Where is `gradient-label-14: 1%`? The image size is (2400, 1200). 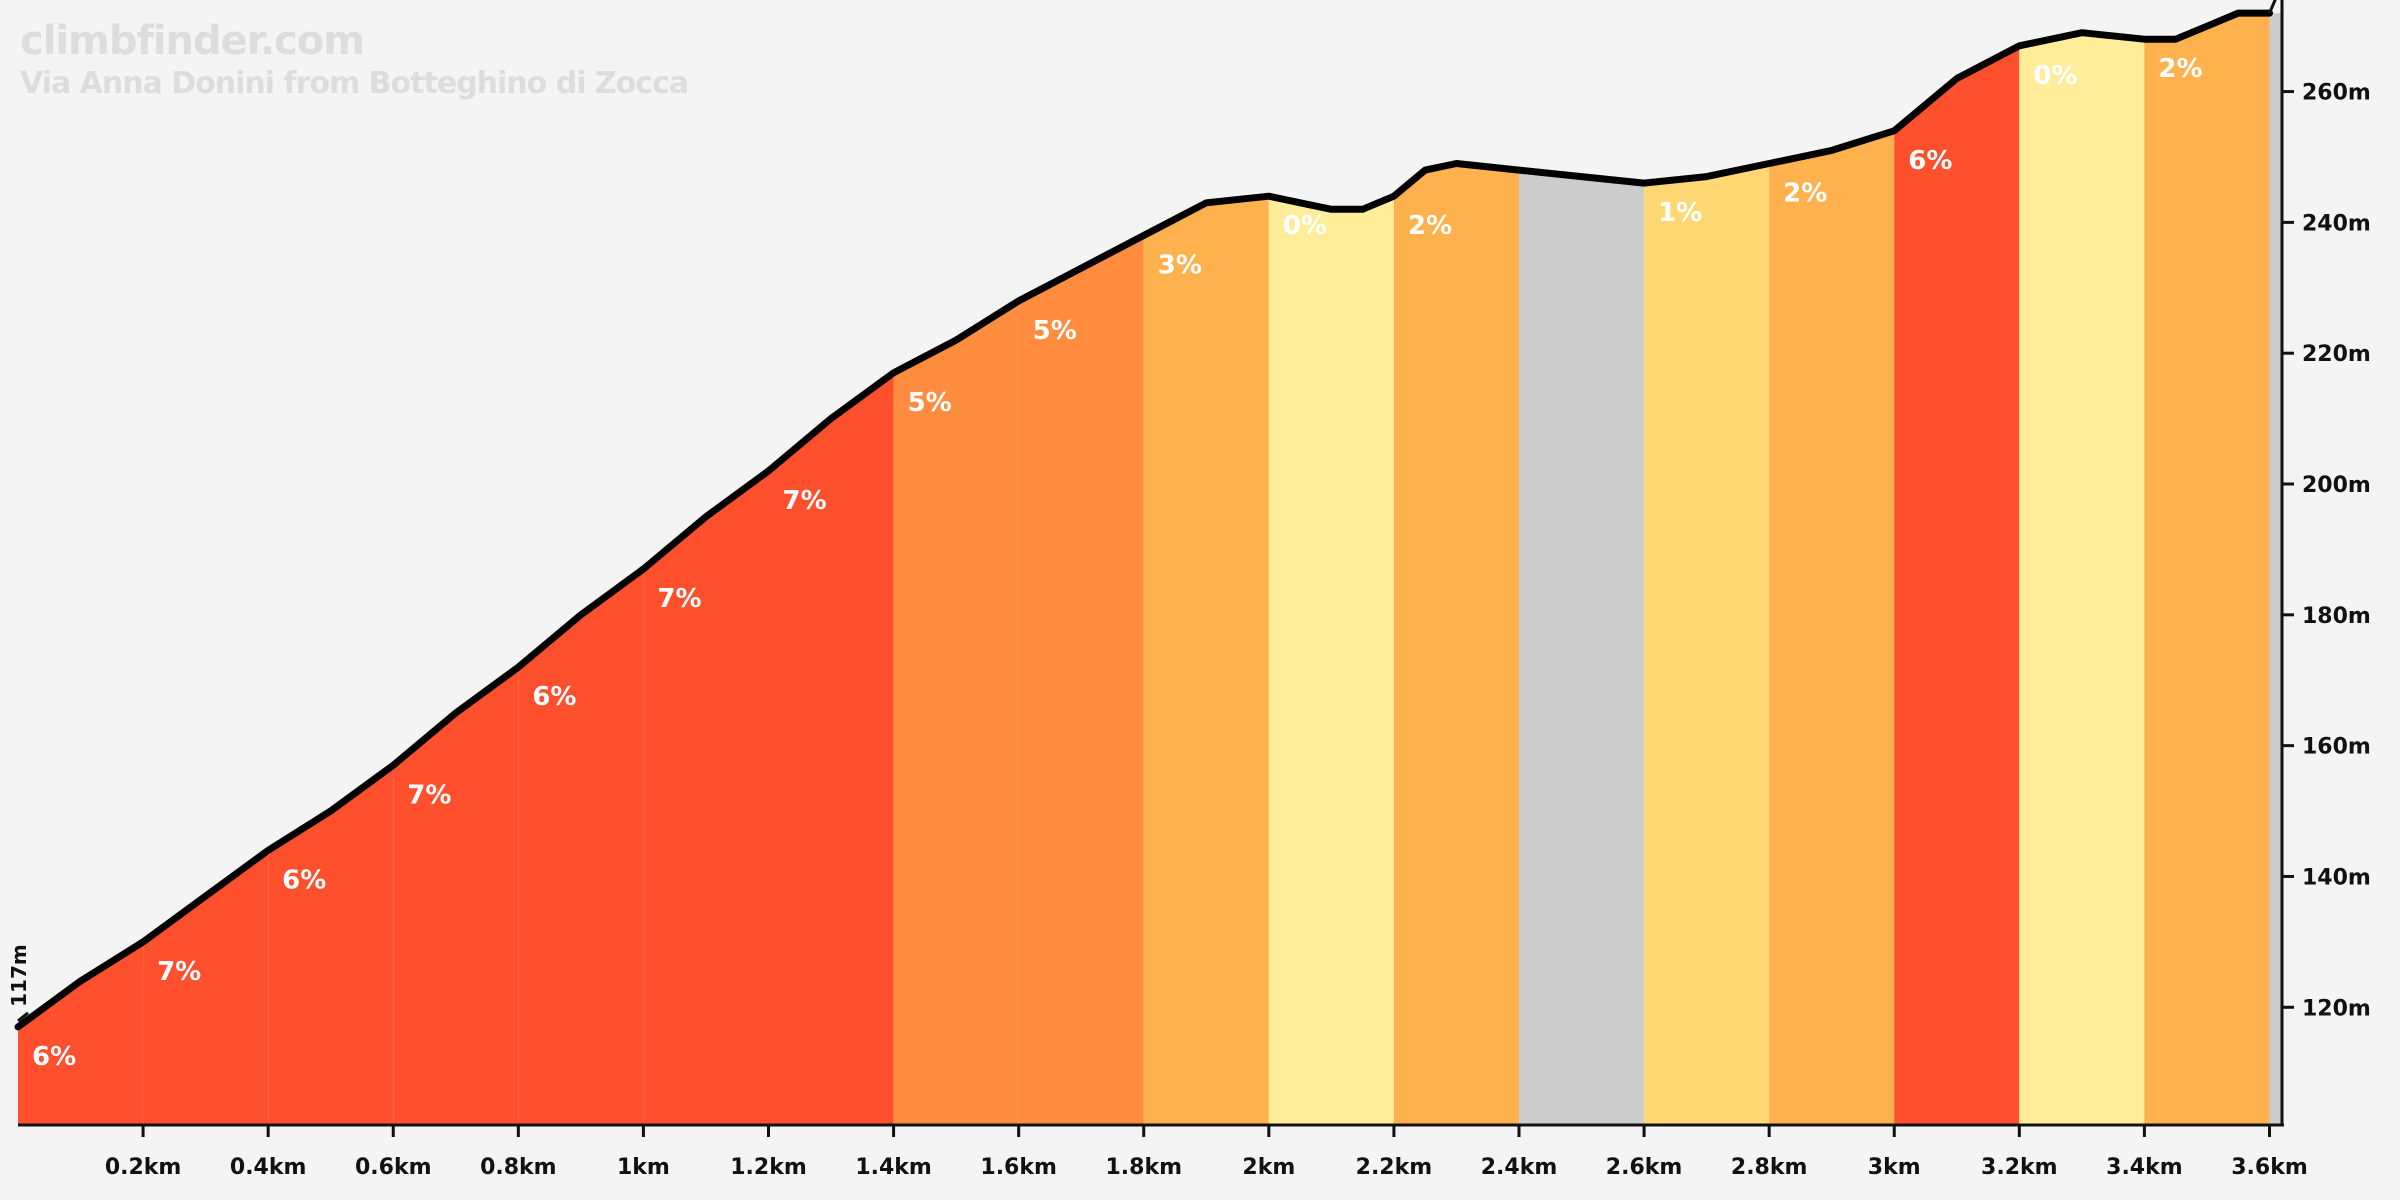
gradient-label-14: 1% is located at coordinates (1680, 213).